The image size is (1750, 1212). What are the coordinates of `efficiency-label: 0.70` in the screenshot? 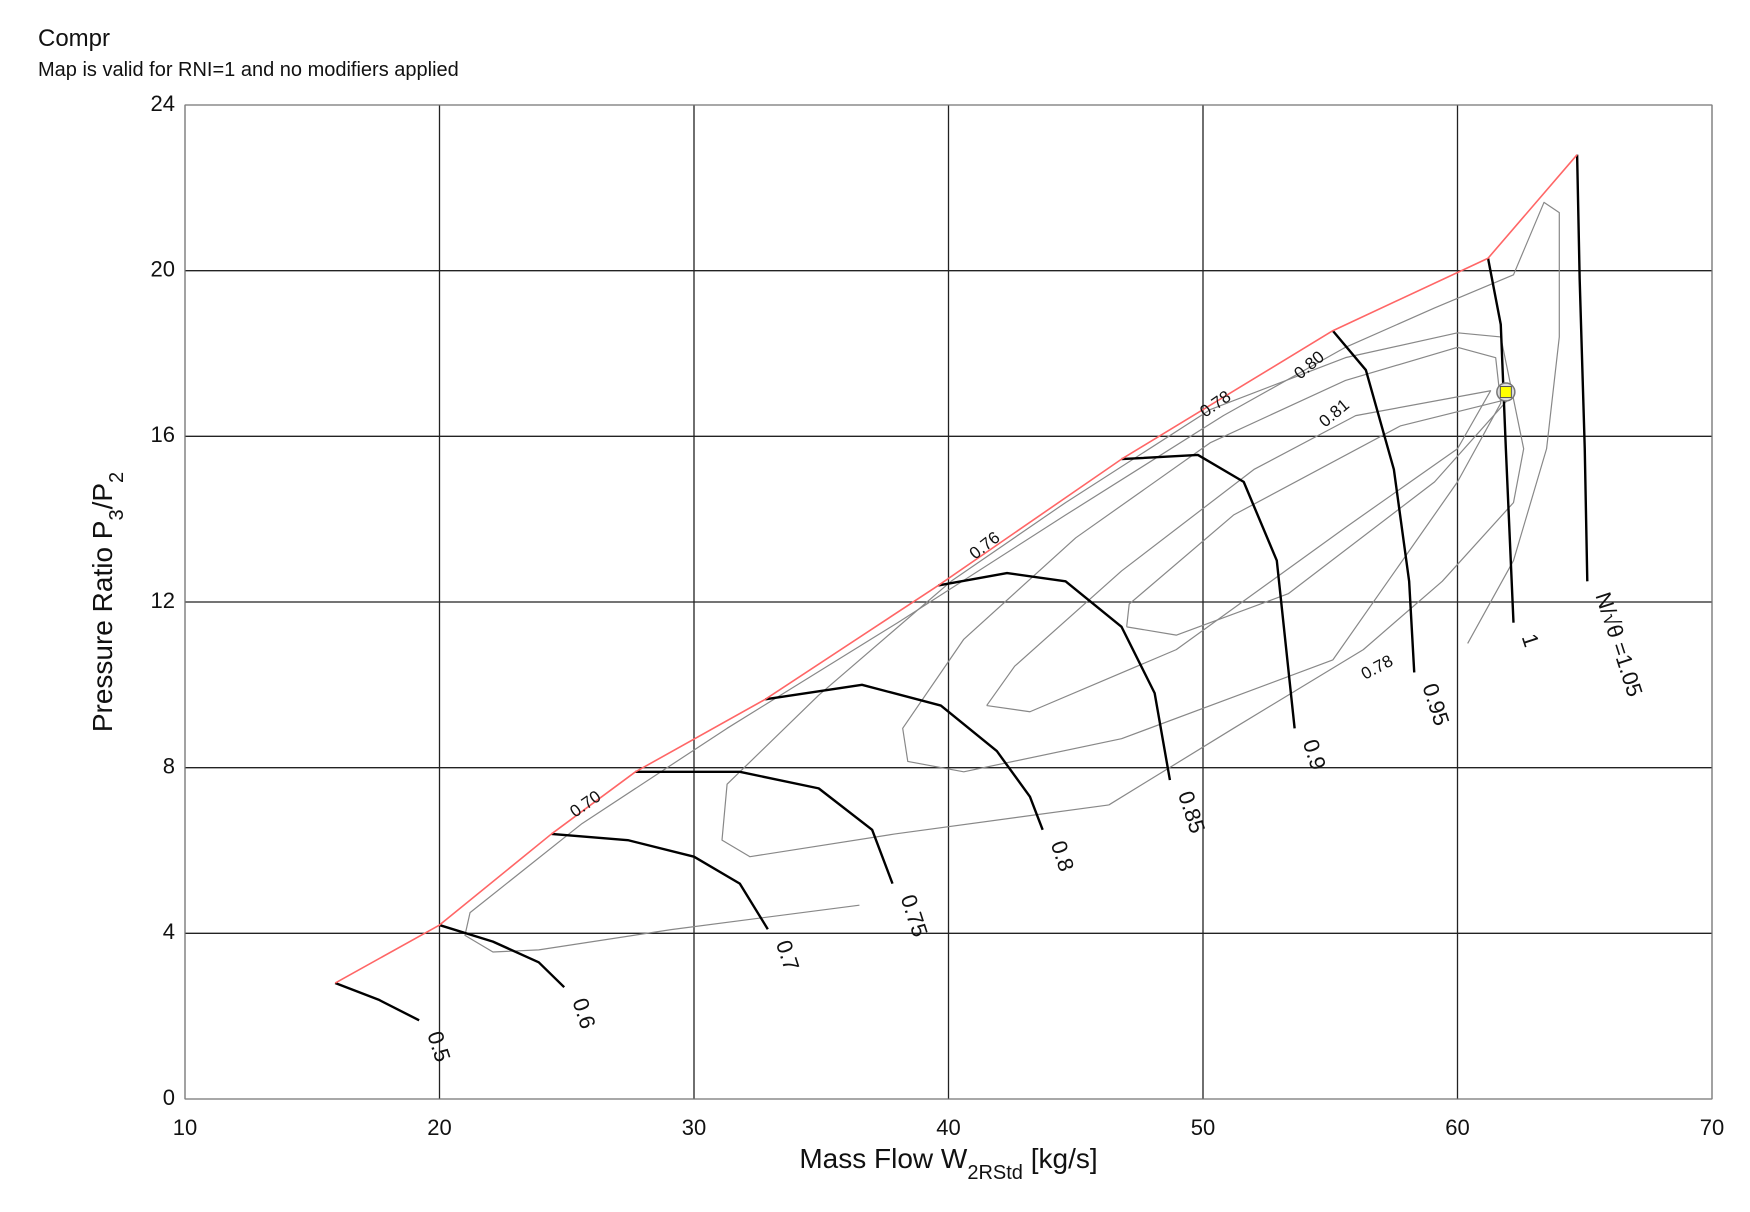 It's located at (585, 804).